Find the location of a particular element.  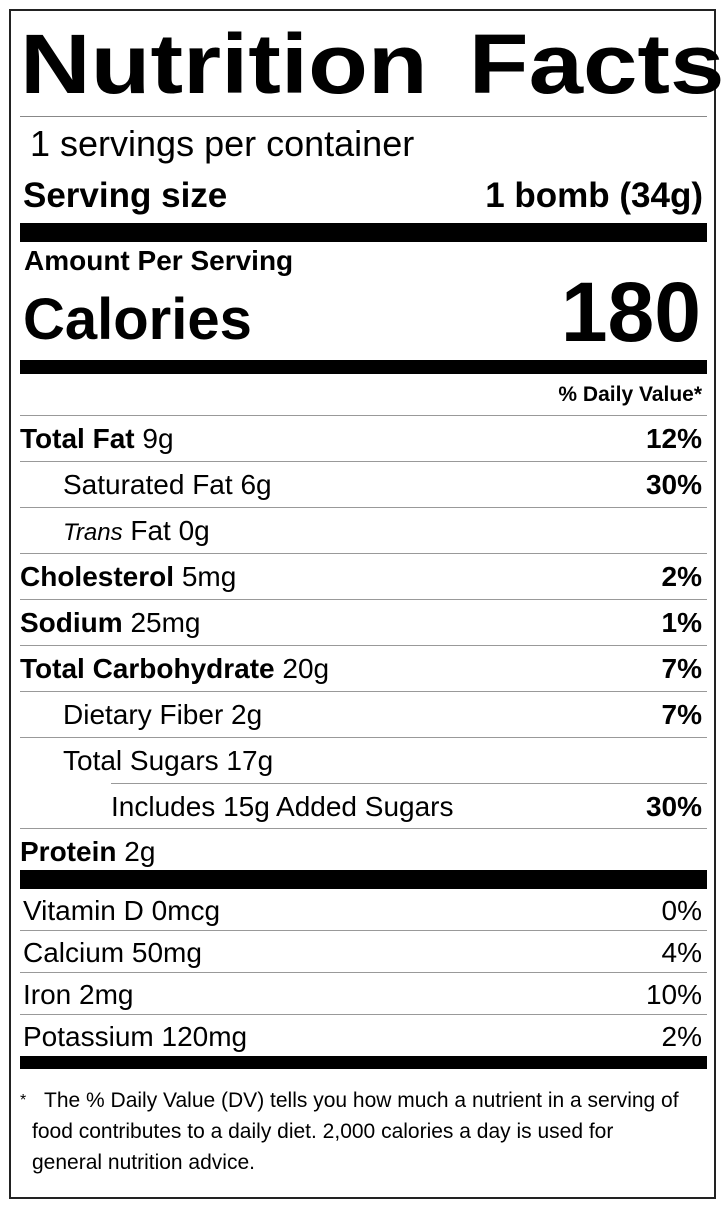

nutrient-name: Total Fat is located at coordinates (77, 438).